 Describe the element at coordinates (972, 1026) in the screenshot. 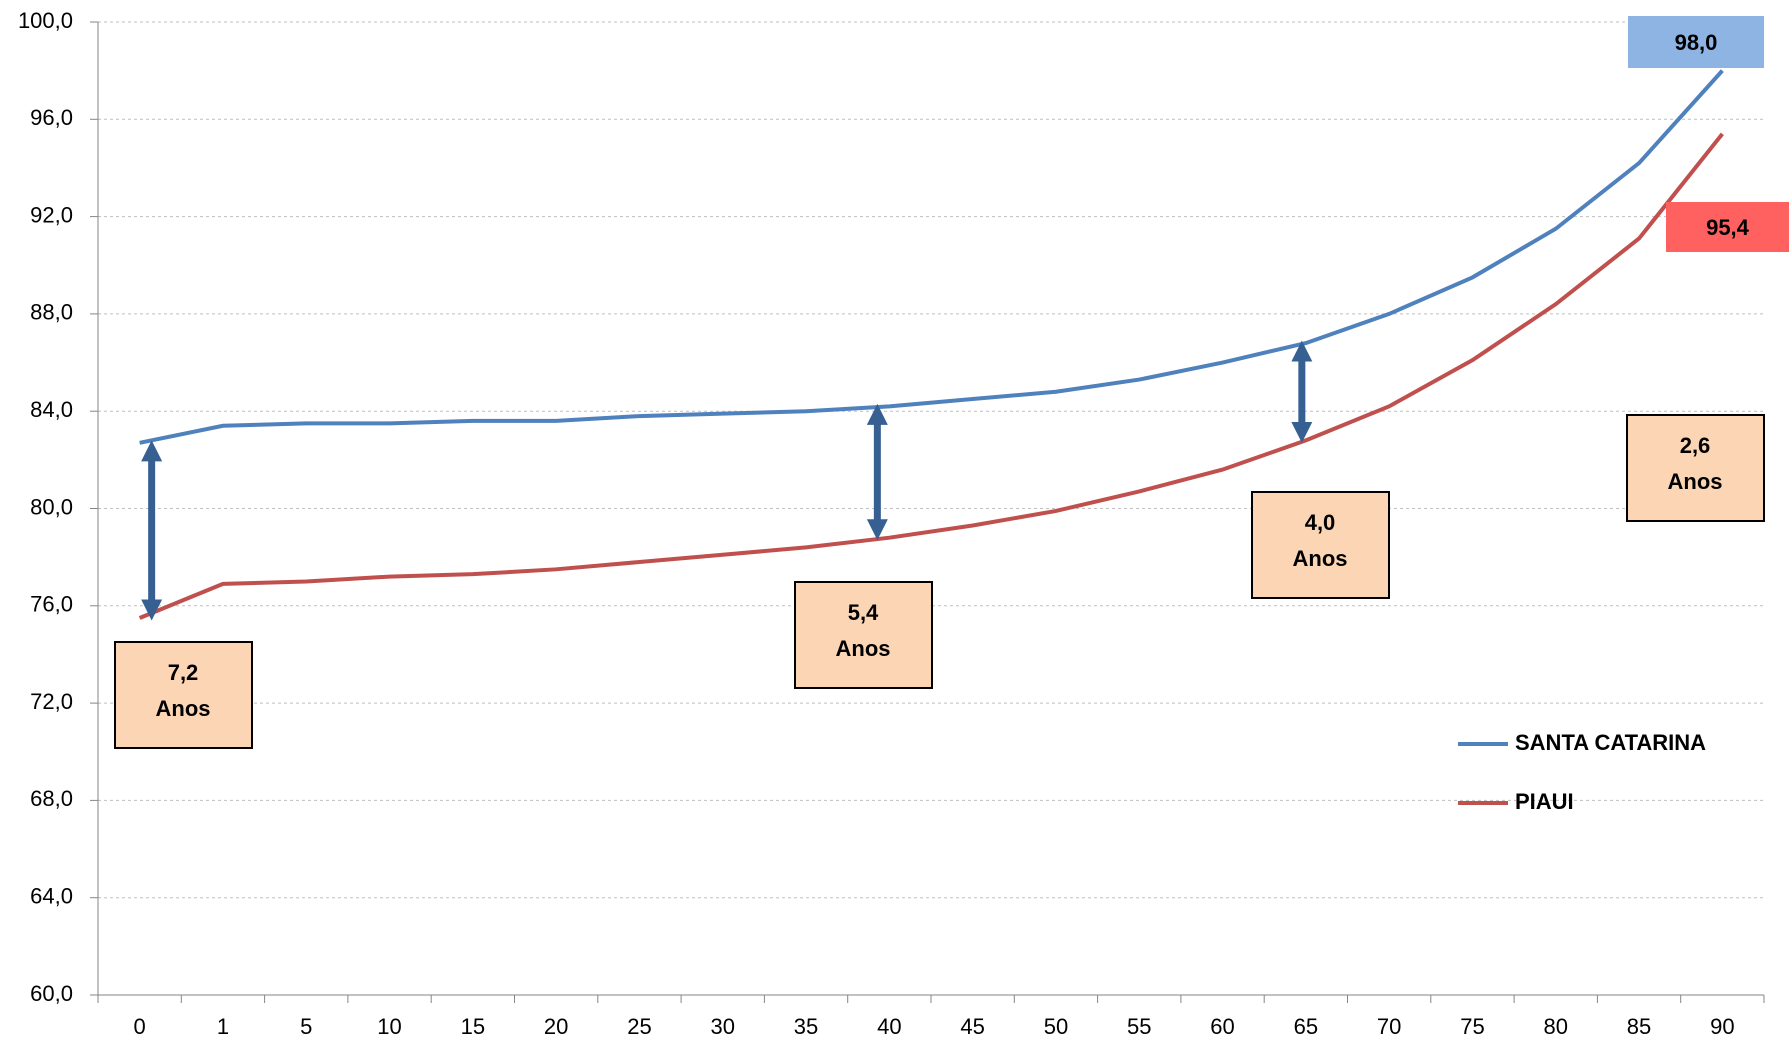

I see `x-tick-label: 45` at that location.